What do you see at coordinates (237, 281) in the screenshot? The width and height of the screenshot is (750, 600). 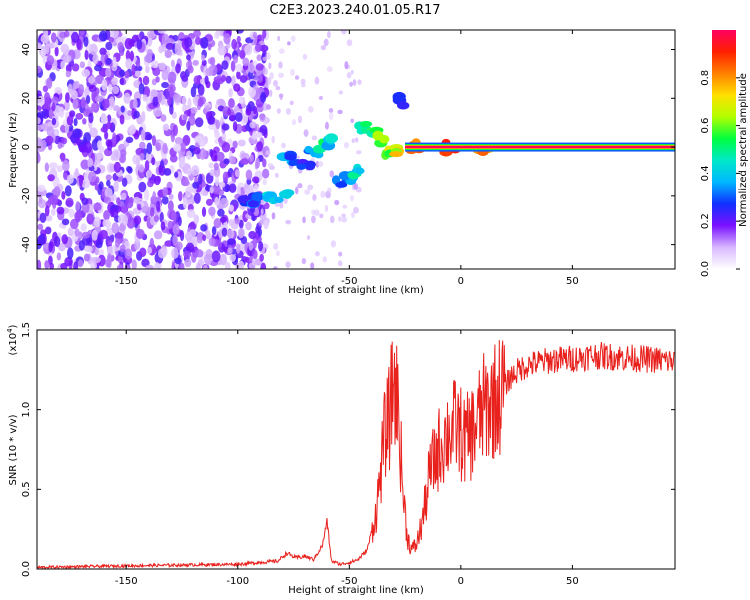 I see `x-tick-label: -100` at bounding box center [237, 281].